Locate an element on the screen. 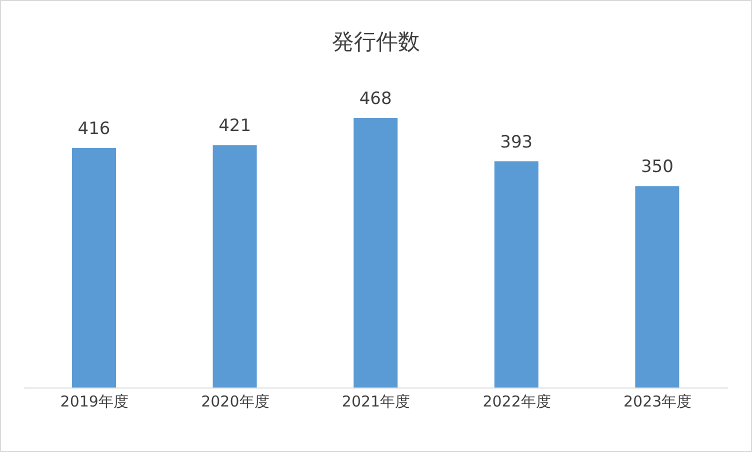 Image resolution: width=752 pixels, height=452 pixels. data-label: 468 is located at coordinates (375, 99).